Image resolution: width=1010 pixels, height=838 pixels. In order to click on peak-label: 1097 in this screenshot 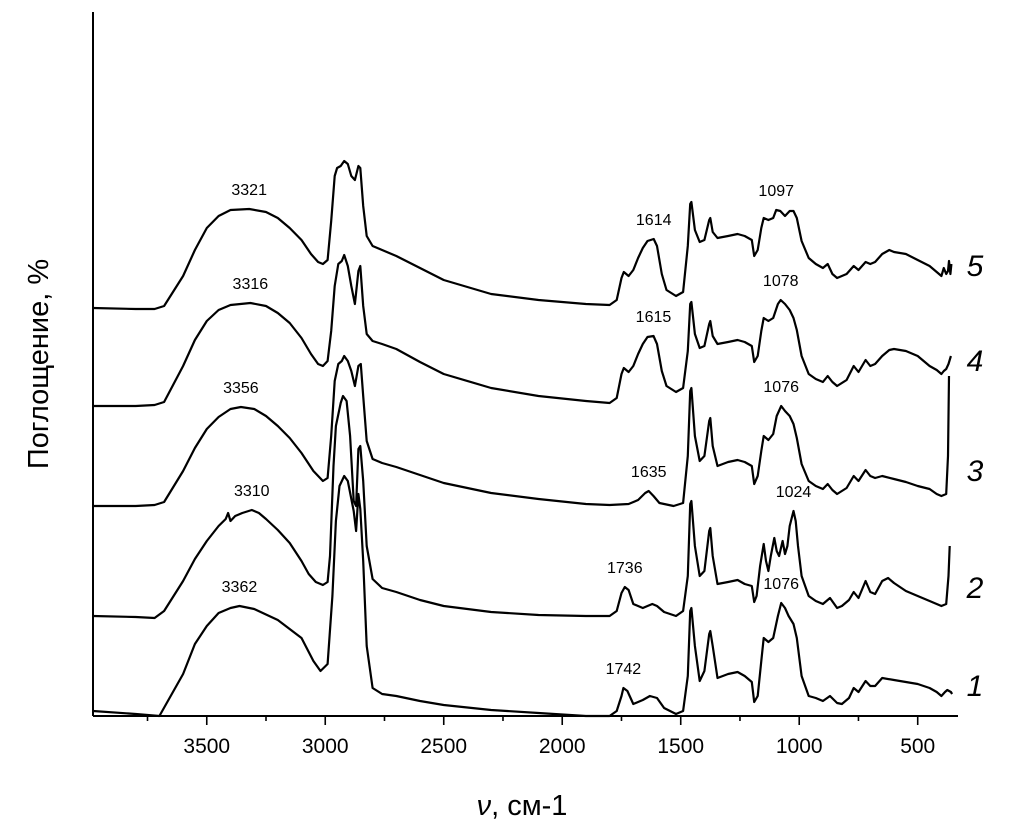, I will do `click(776, 191)`.